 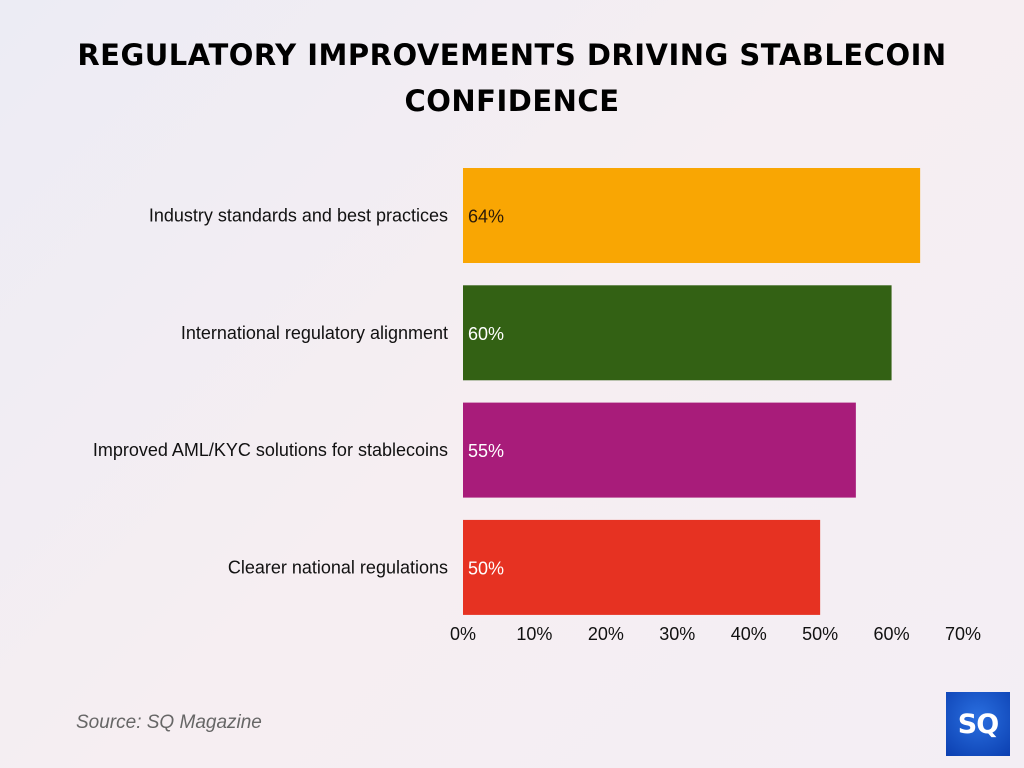 I want to click on data-label: 60%, so click(x=486, y=334).